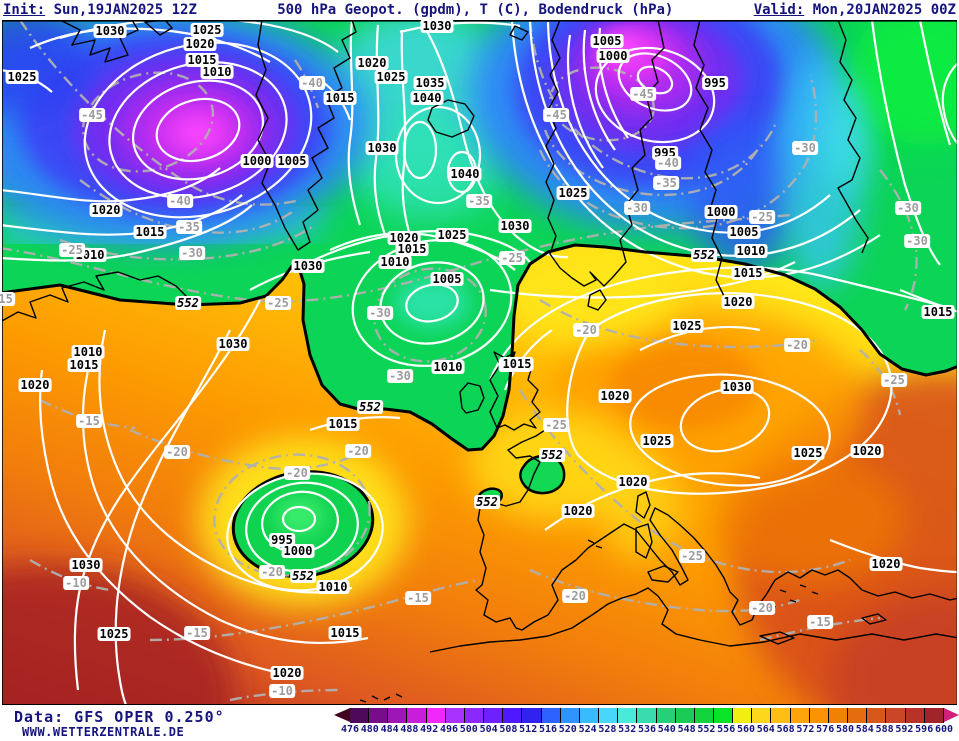 Image resolution: width=959 pixels, height=741 pixels. Describe the element at coordinates (369, 729) in the screenshot. I see `colorbar-tick-label: 480` at that location.